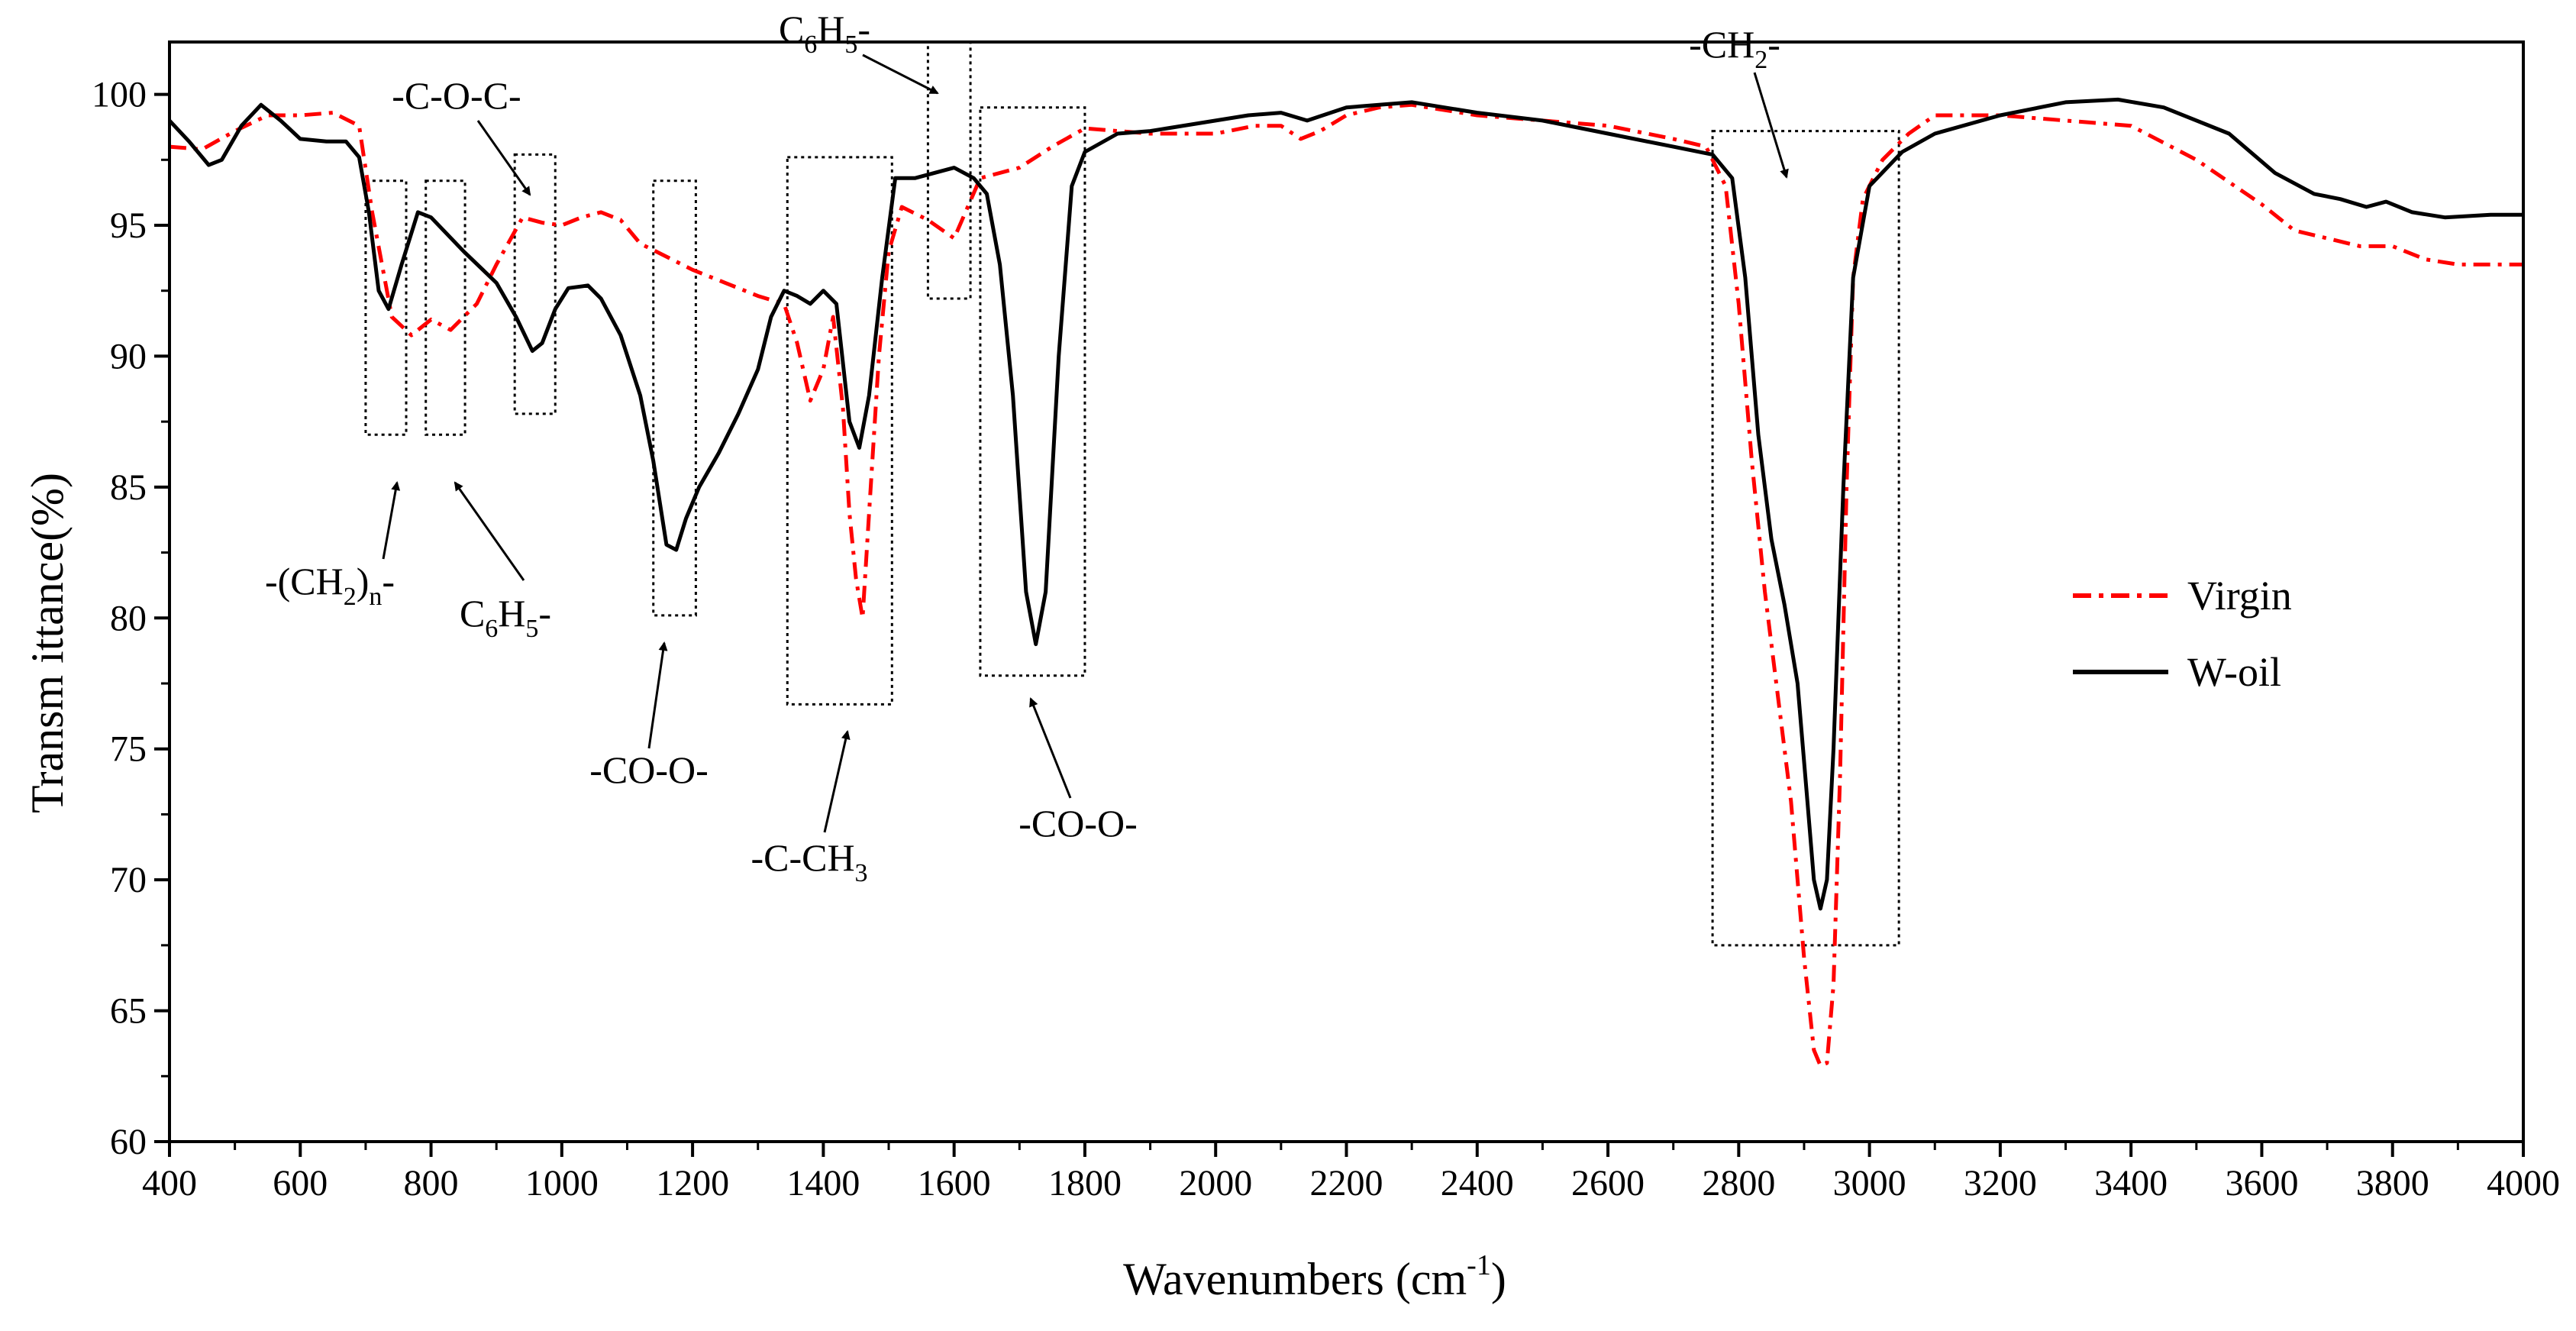 Image resolution: width=2576 pixels, height=1331 pixels. Describe the element at coordinates (1738, 1183) in the screenshot. I see `x-tick-label: 2800` at that location.